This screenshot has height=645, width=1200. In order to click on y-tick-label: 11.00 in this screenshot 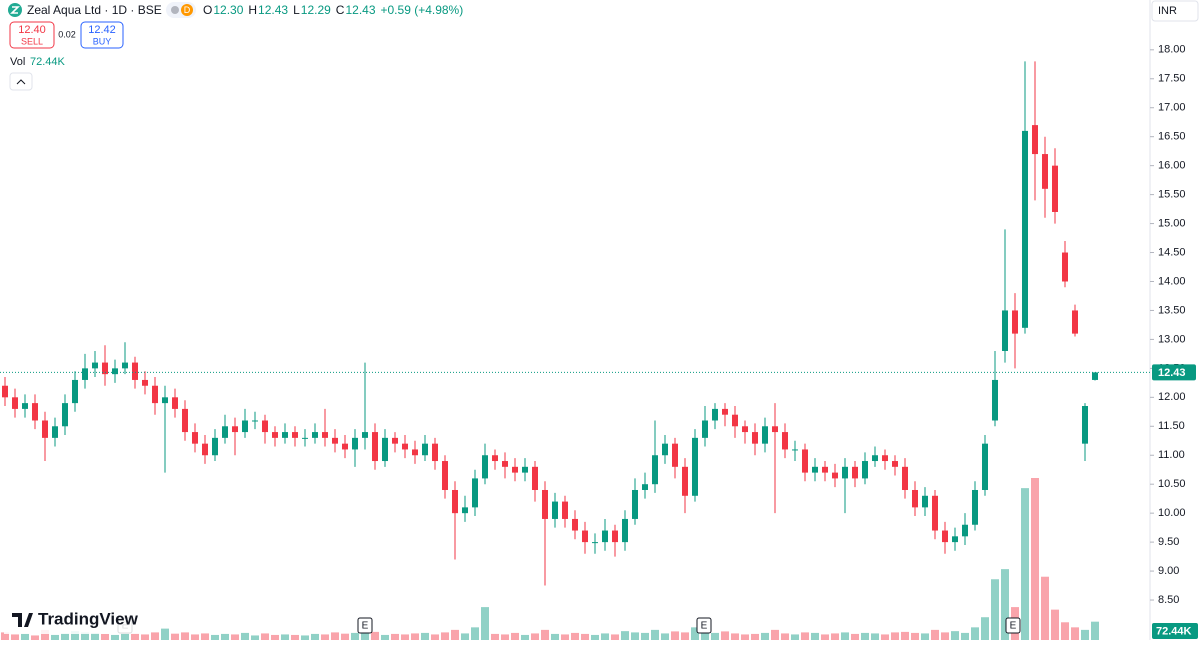, I will do `click(1171, 455)`.